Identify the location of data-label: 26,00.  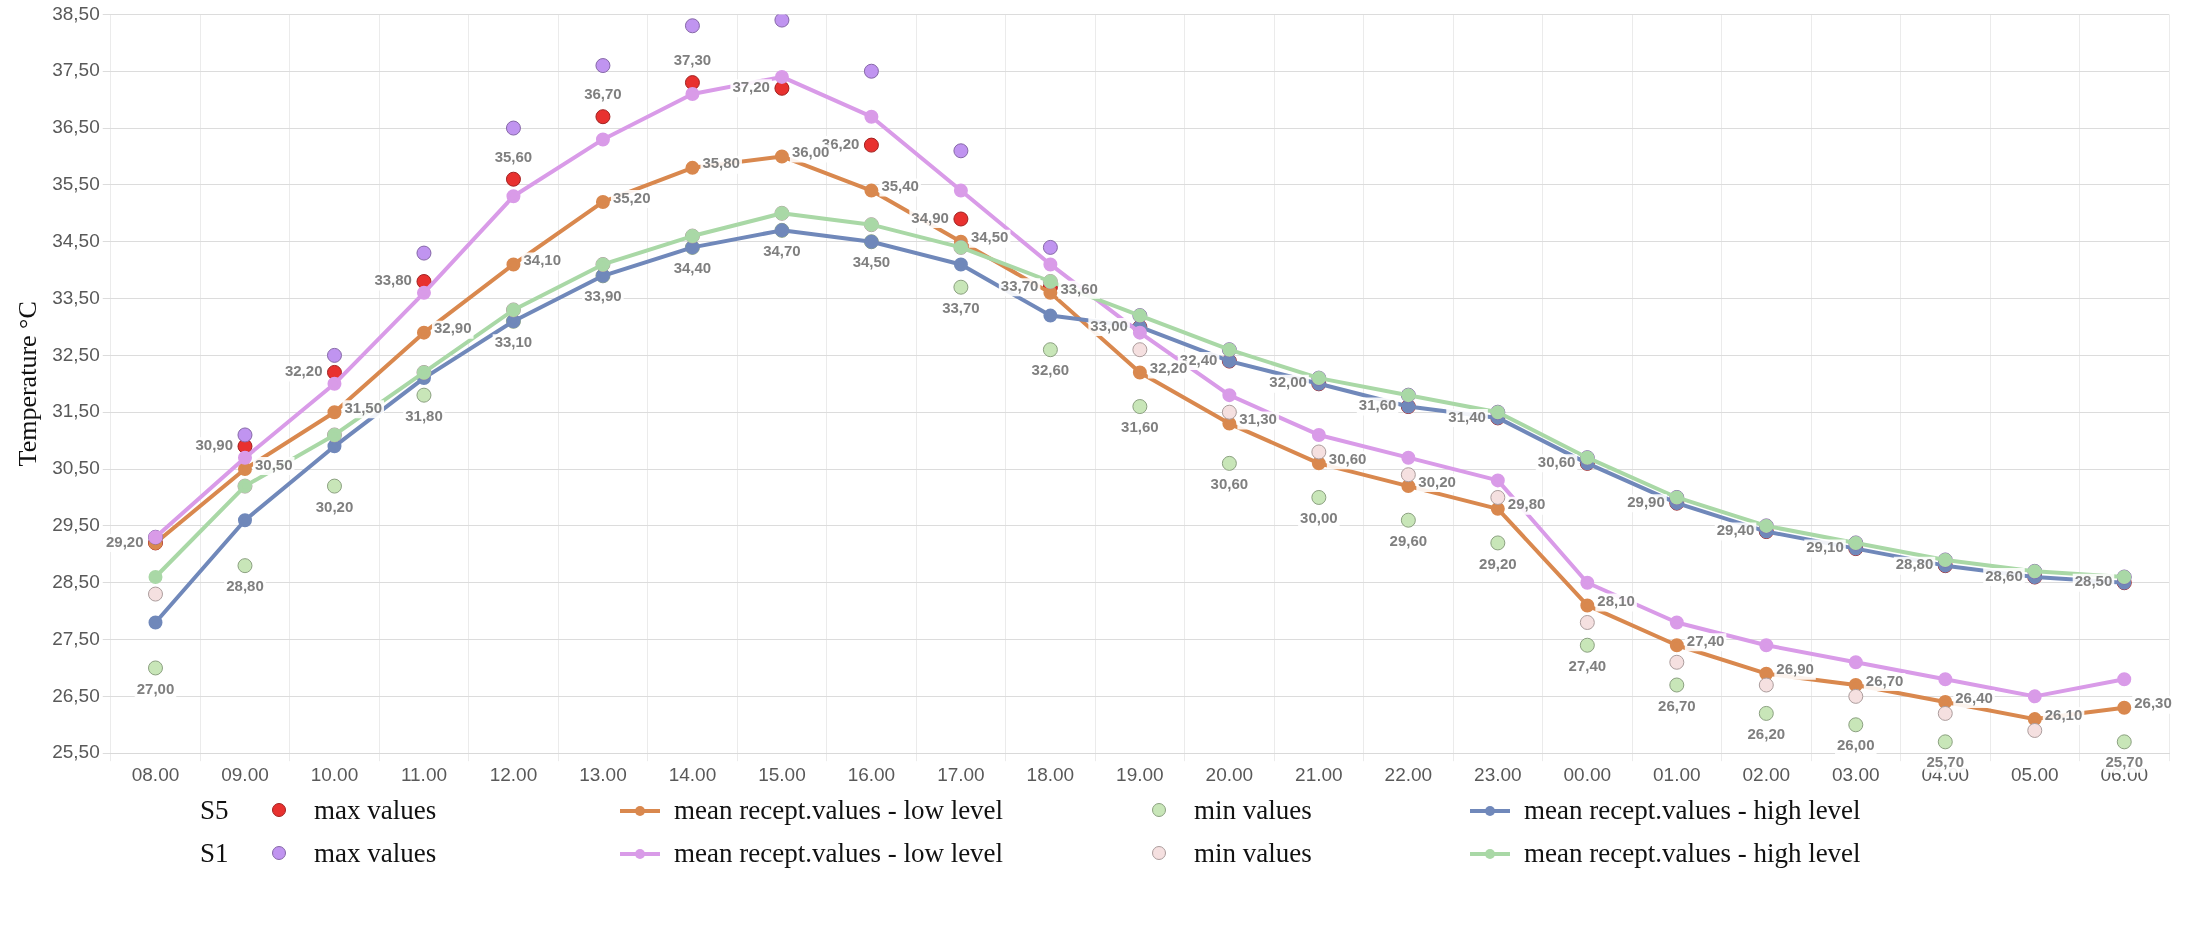
(1856, 745).